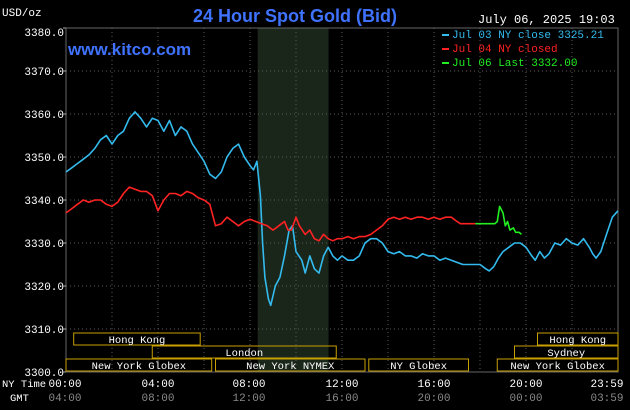 This screenshot has height=410, width=630. What do you see at coordinates (44, 116) in the screenshot?
I see `y-tick-label: 3360.0` at bounding box center [44, 116].